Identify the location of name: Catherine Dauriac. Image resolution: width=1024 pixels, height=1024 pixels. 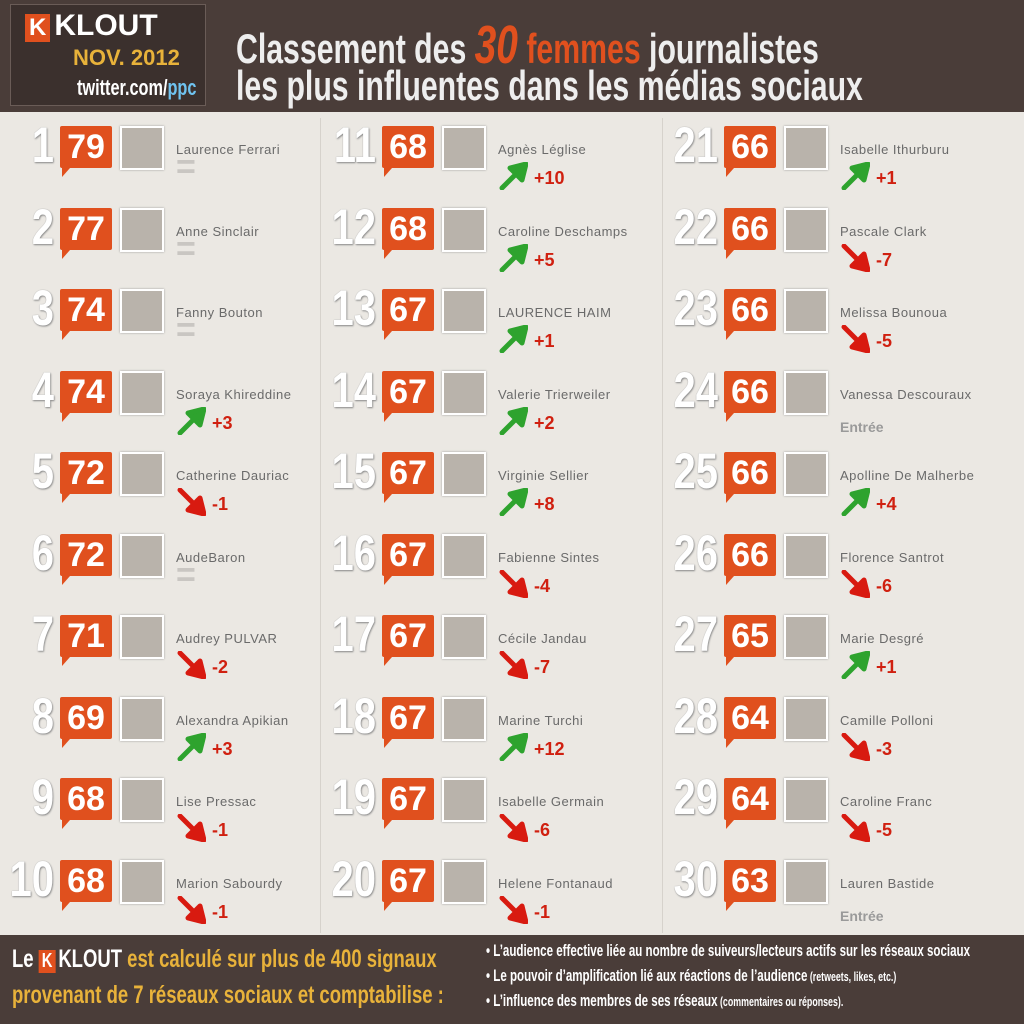
(233, 475).